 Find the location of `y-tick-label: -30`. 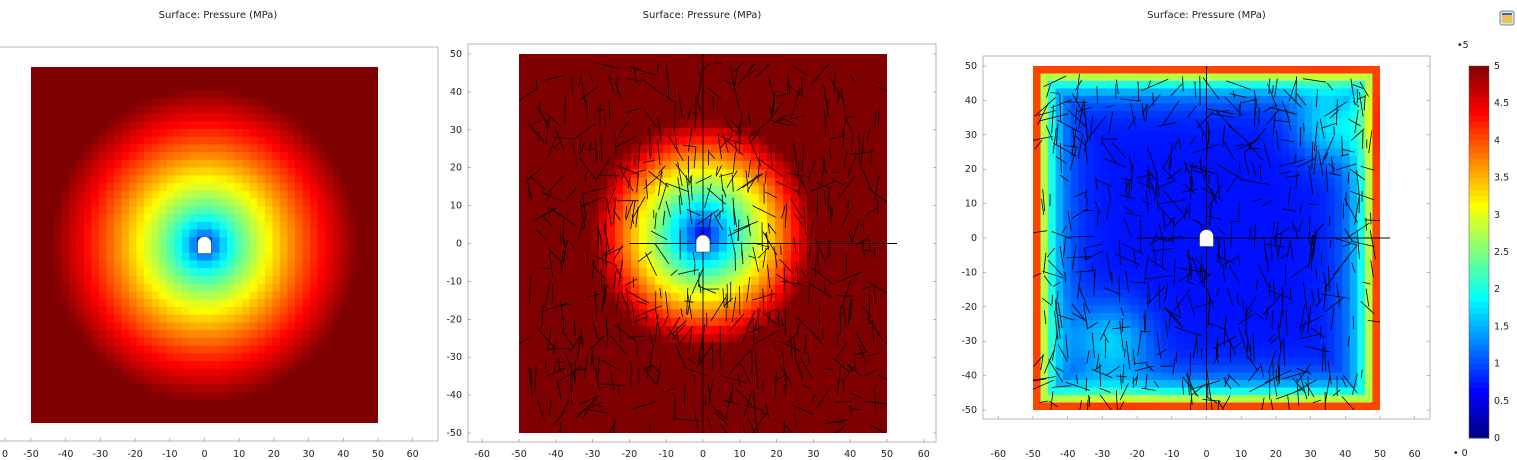

y-tick-label: -30 is located at coordinates (454, 357).